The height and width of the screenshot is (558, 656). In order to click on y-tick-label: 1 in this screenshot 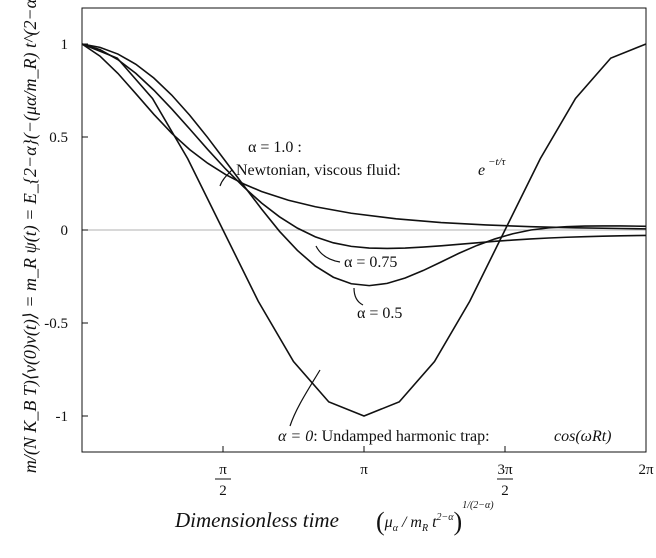, I will do `click(65, 45)`.